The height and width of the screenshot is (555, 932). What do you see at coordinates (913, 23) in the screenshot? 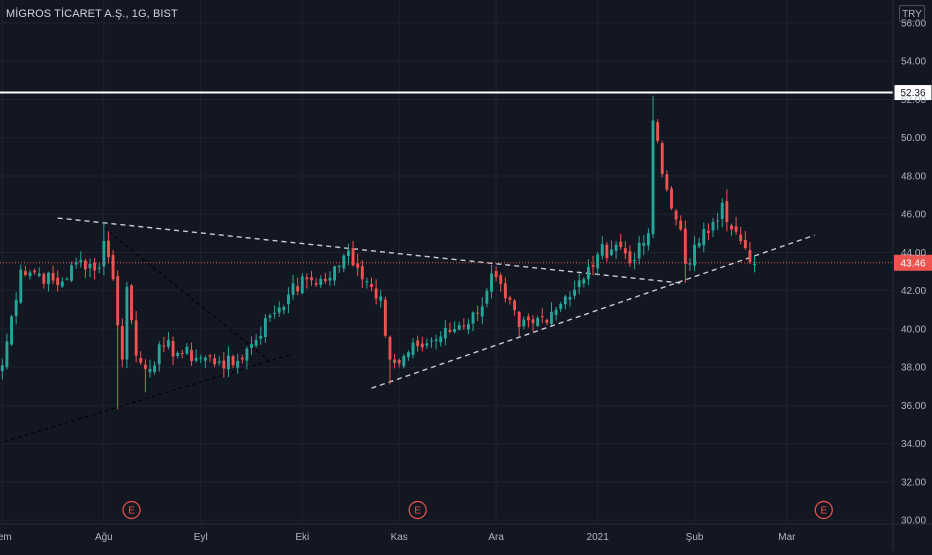
I see `y-tick-label: 56.00` at bounding box center [913, 23].